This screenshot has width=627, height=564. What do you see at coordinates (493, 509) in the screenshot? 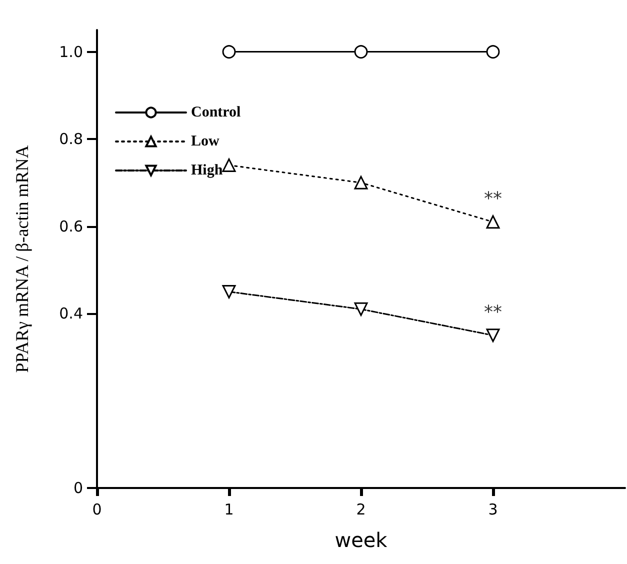
I see `x-tick-label: 3` at bounding box center [493, 509].